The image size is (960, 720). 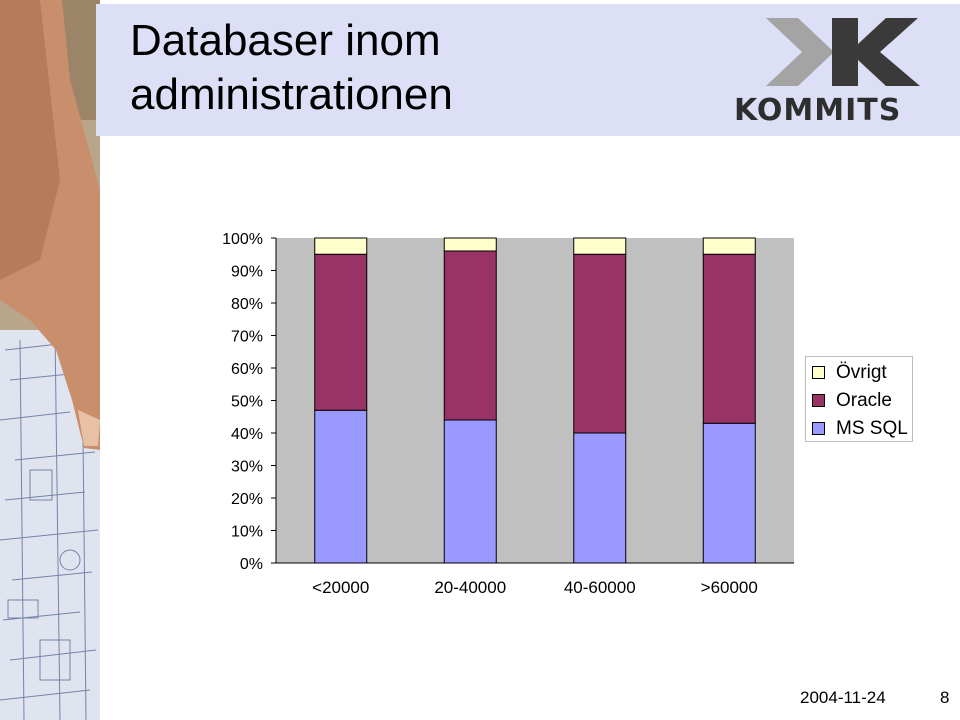 What do you see at coordinates (341, 246) in the screenshot?
I see `bar-segment--vrigt-0` at bounding box center [341, 246].